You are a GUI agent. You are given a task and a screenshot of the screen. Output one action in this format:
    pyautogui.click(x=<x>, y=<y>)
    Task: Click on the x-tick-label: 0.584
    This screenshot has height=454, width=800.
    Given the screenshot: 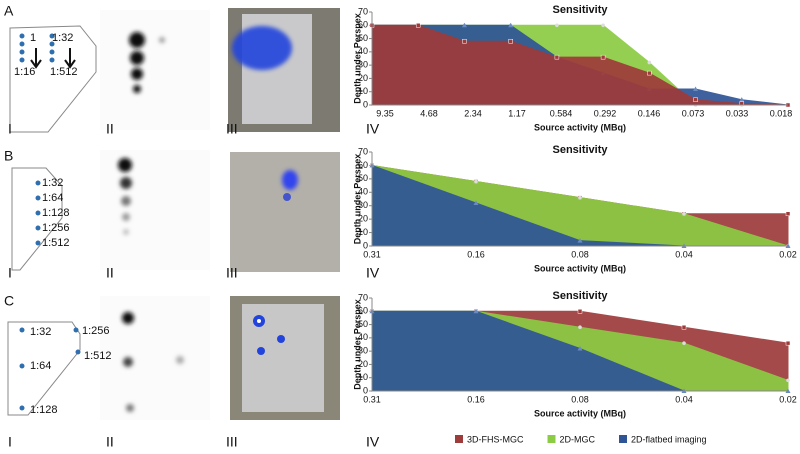 What is the action you would take?
    pyautogui.click(x=561, y=113)
    